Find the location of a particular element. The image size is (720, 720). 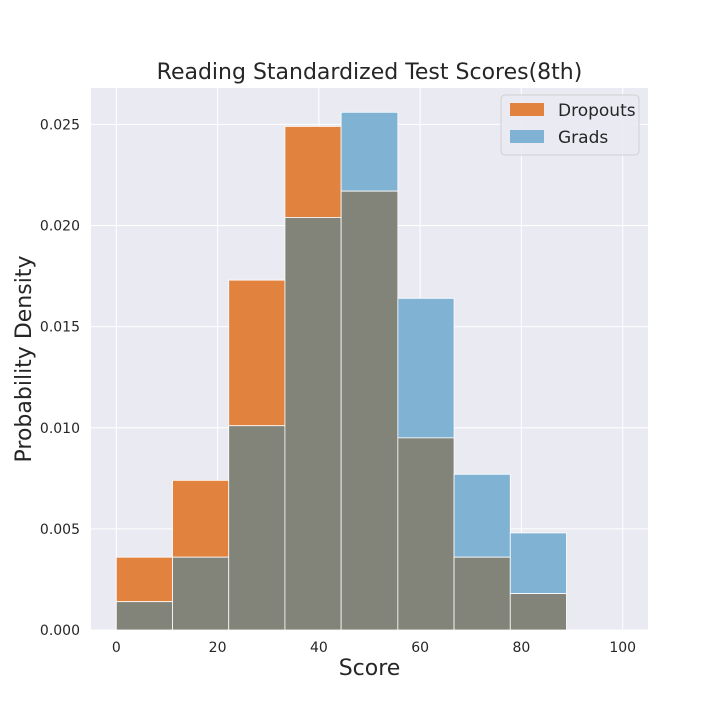

x-tick-label: 0 is located at coordinates (116, 648).